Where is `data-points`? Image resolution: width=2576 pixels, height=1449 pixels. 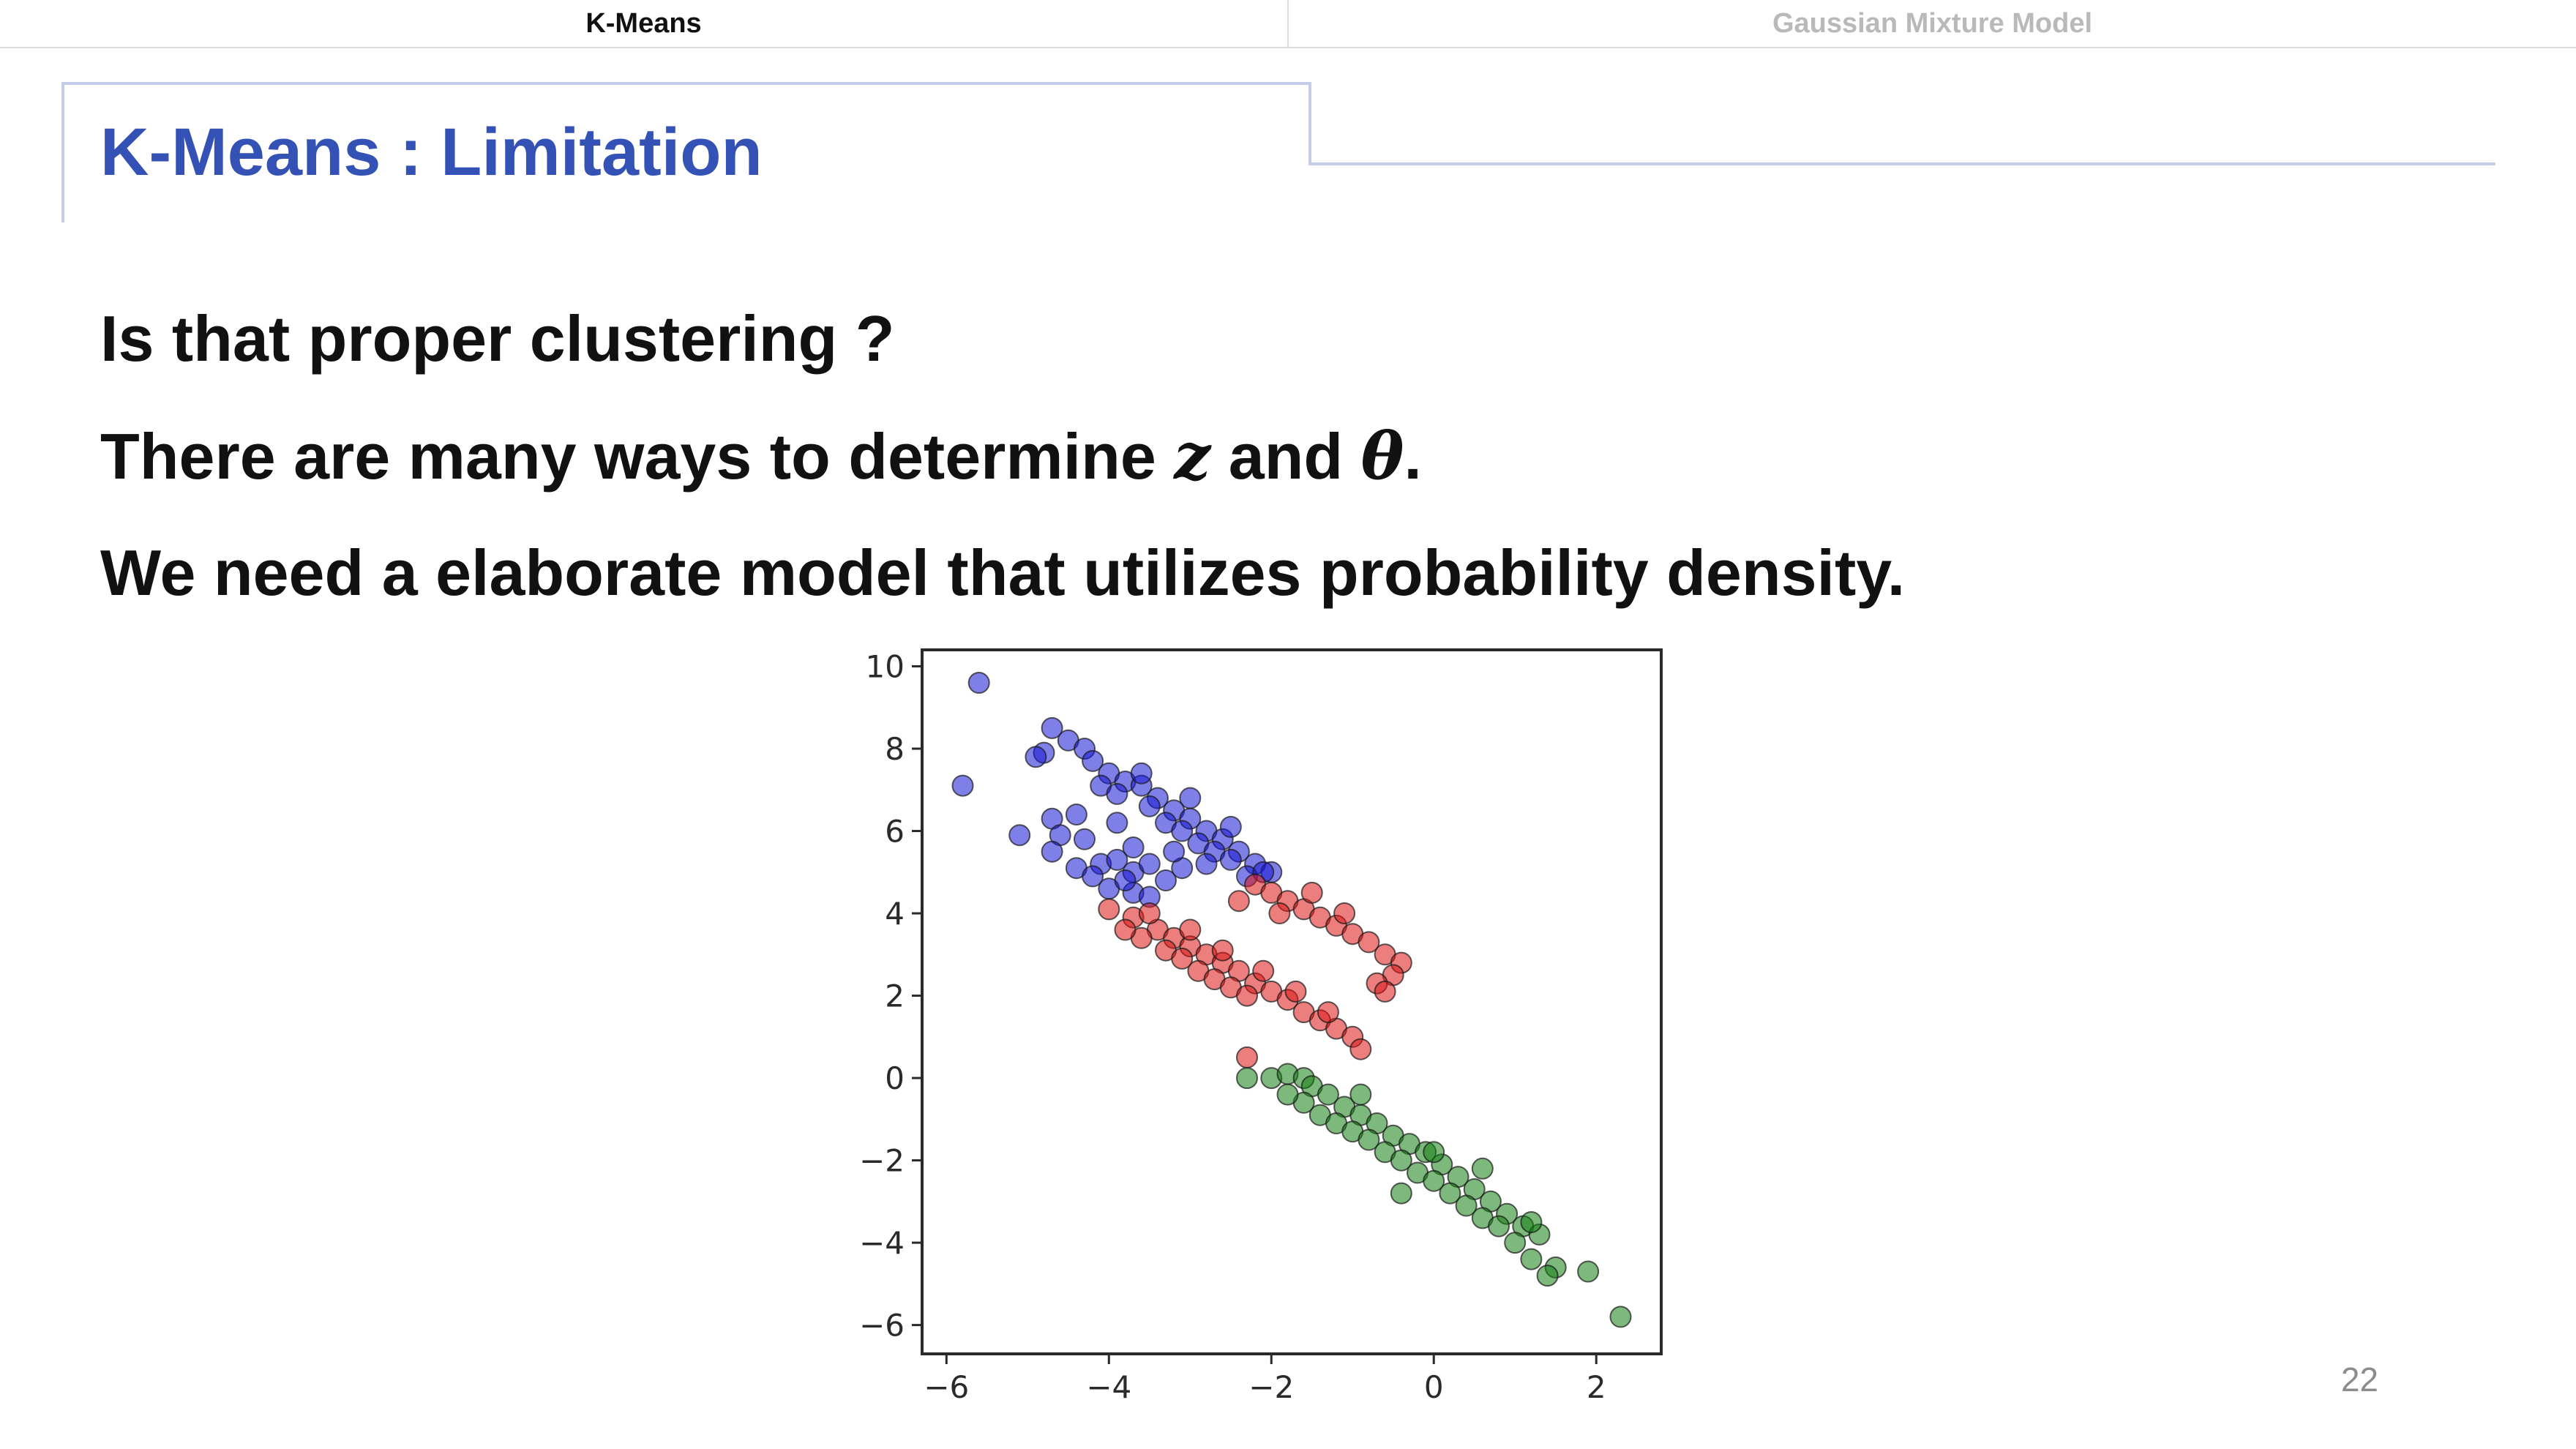
data-points is located at coordinates (1291, 1000).